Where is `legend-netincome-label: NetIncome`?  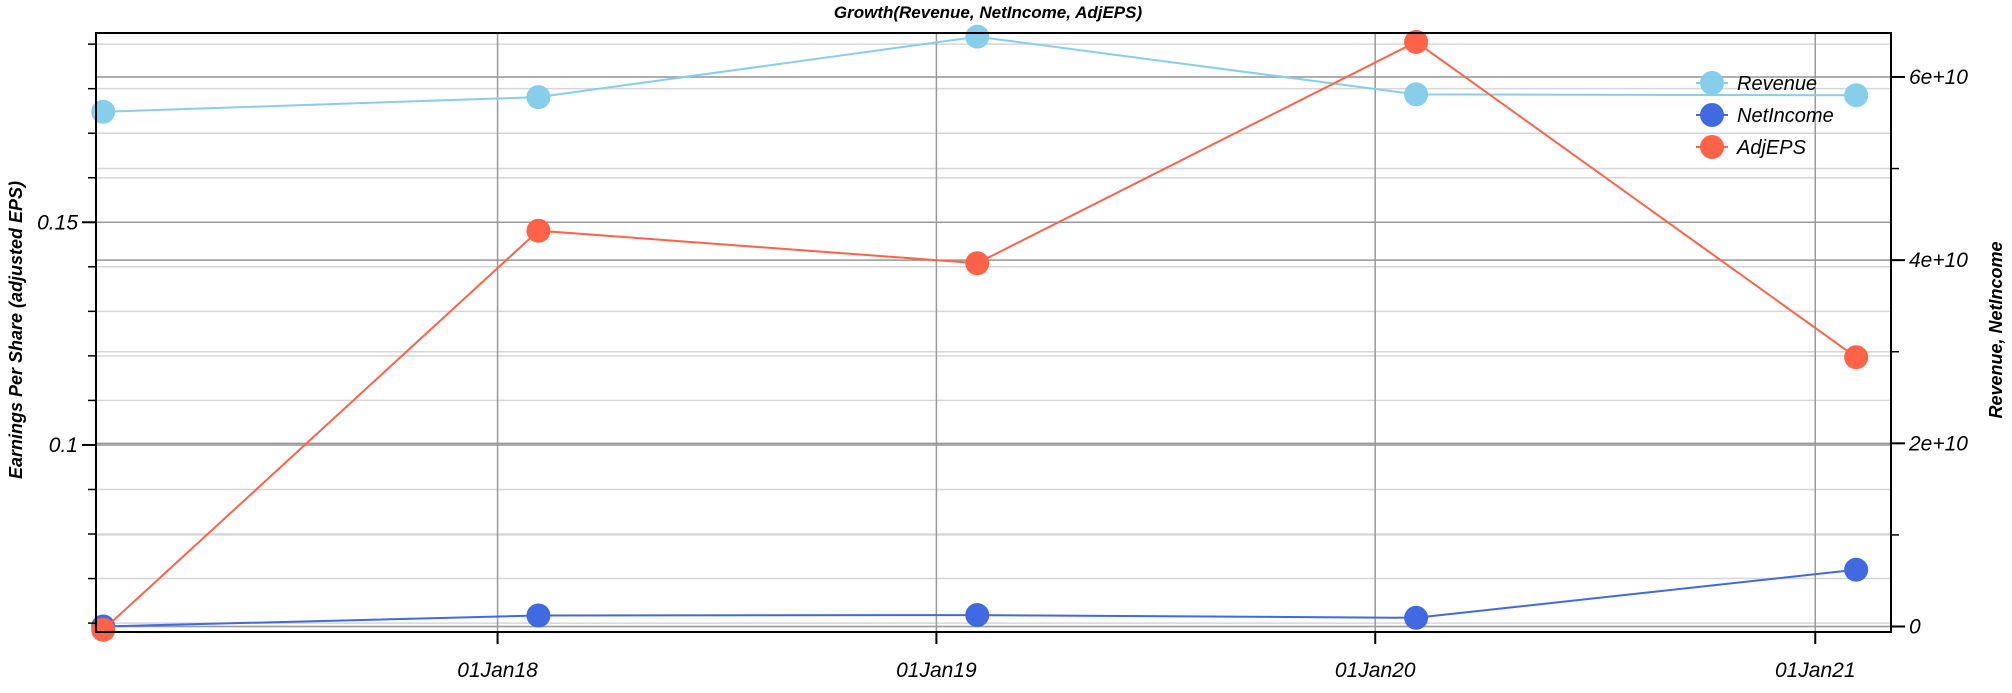
legend-netincome-label: NetIncome is located at coordinates (1785, 116).